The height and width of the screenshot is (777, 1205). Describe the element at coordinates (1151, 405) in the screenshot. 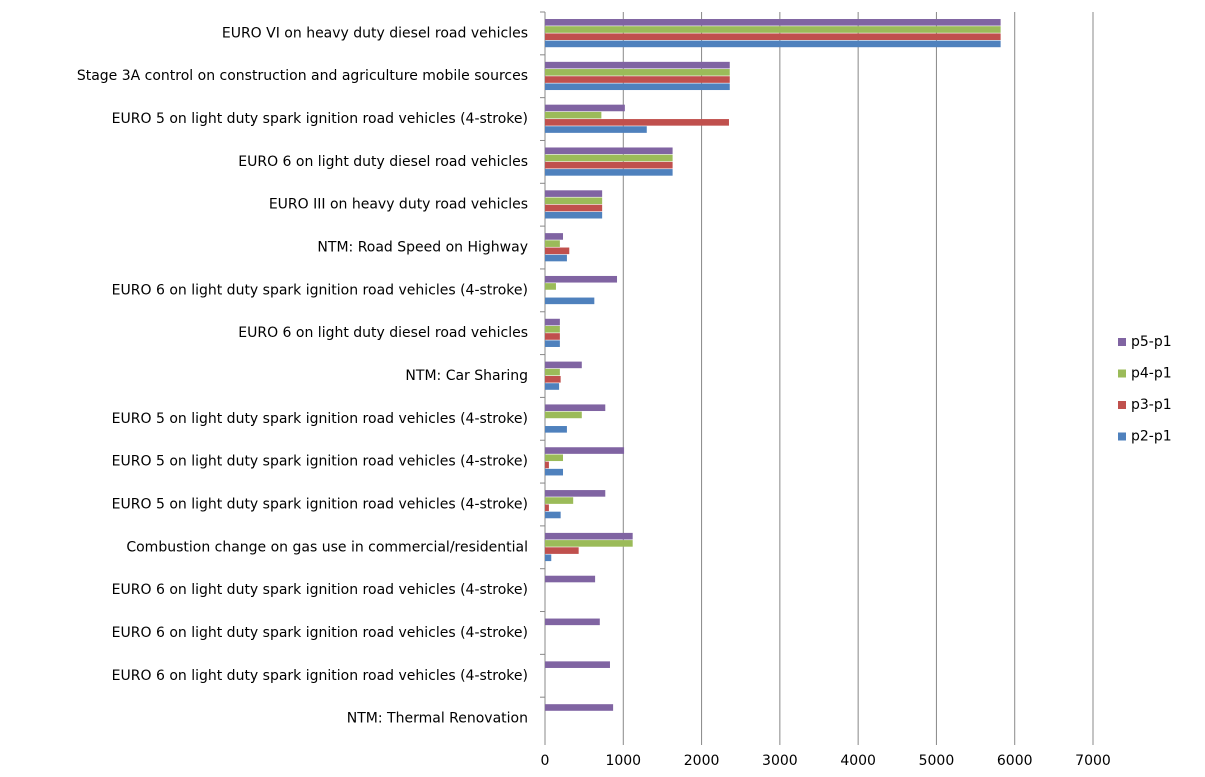

I see `legend-label: p3-p1` at that location.